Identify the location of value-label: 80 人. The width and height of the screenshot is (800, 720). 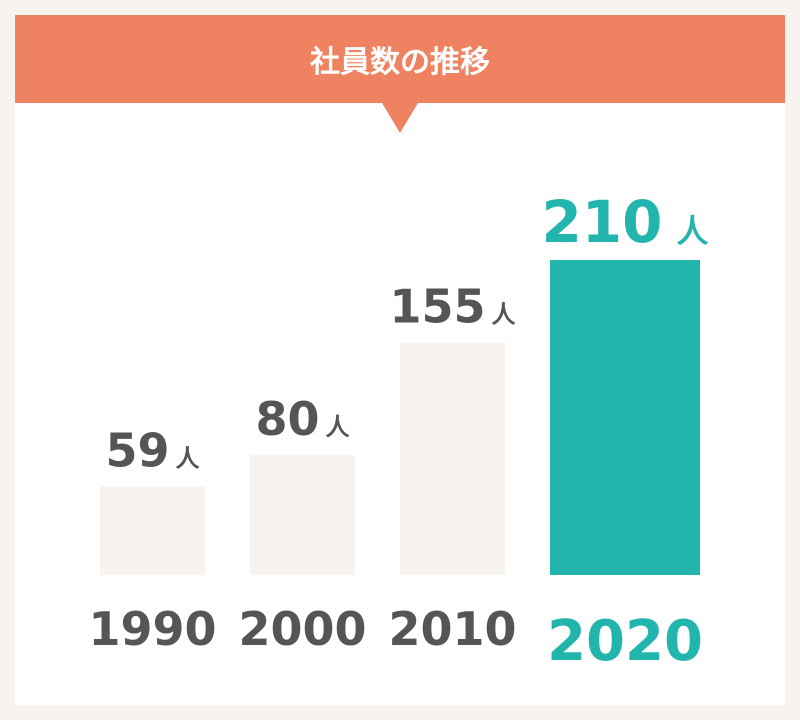
(302, 419).